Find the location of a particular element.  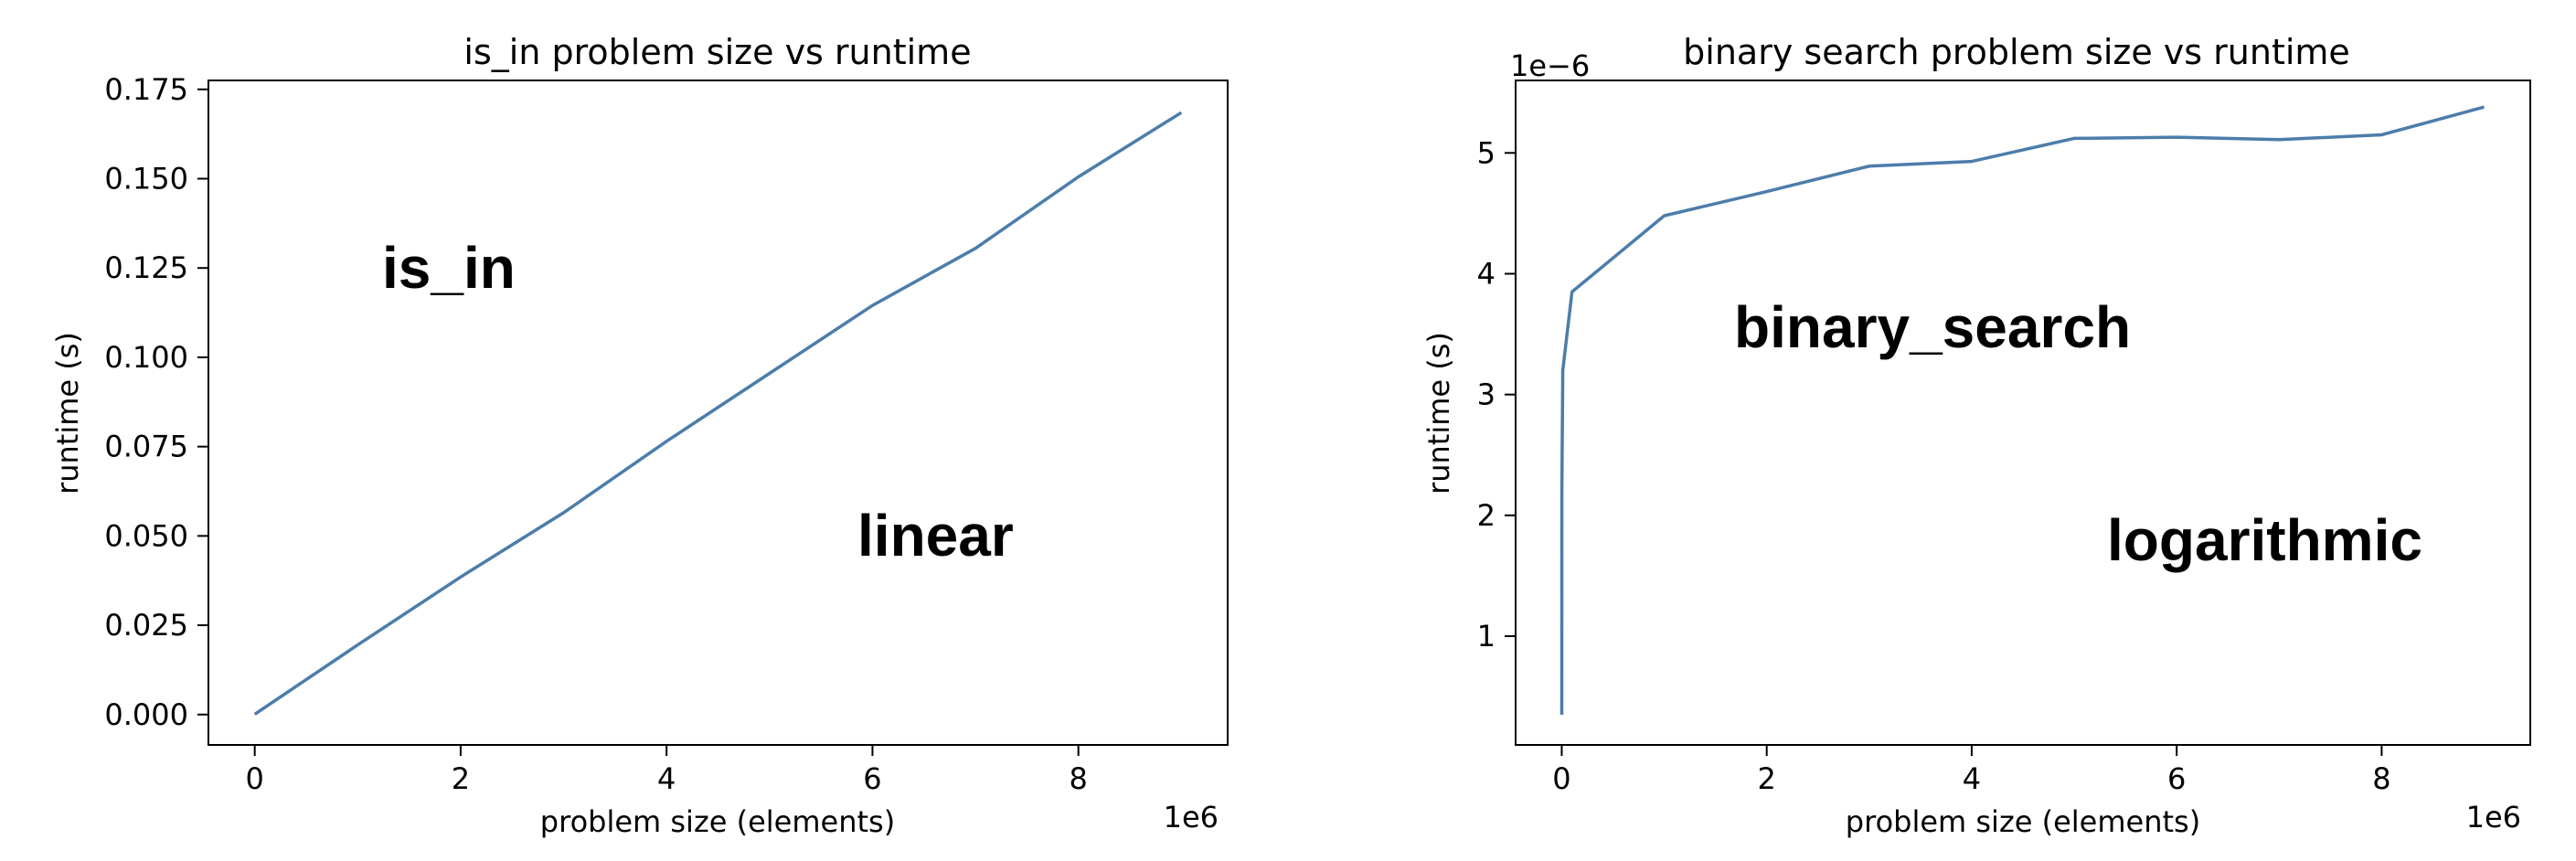

annotation-logarithmic: logarithmic is located at coordinates (2264, 540).